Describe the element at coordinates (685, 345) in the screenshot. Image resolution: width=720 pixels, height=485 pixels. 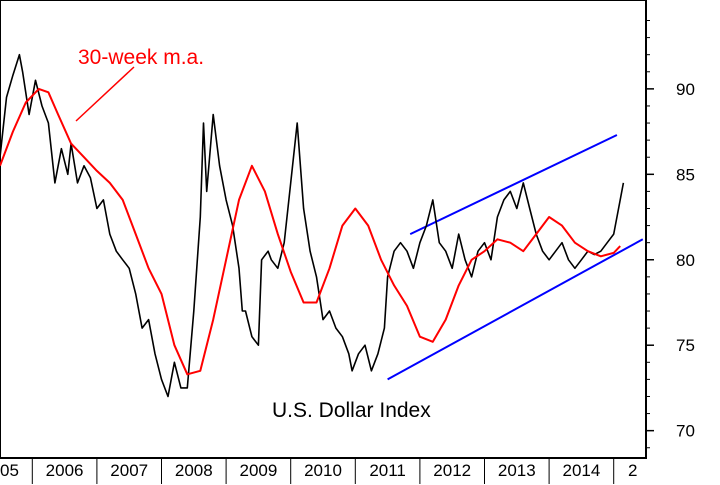
I see `y-tick-label: 75` at that location.